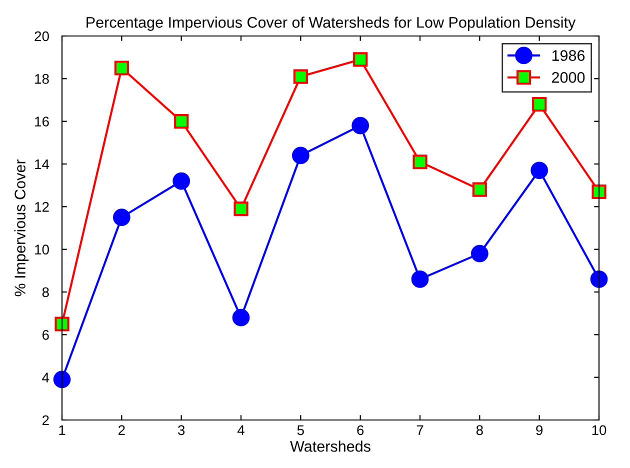  What do you see at coordinates (41, 36) in the screenshot?
I see `y-tick-label: 20` at bounding box center [41, 36].